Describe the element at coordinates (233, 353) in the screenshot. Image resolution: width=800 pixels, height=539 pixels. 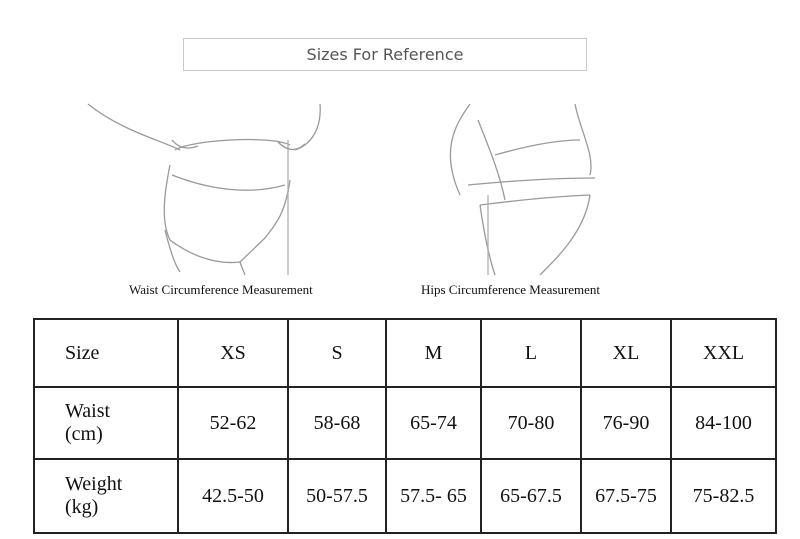
I see `size-label: XS` at that location.